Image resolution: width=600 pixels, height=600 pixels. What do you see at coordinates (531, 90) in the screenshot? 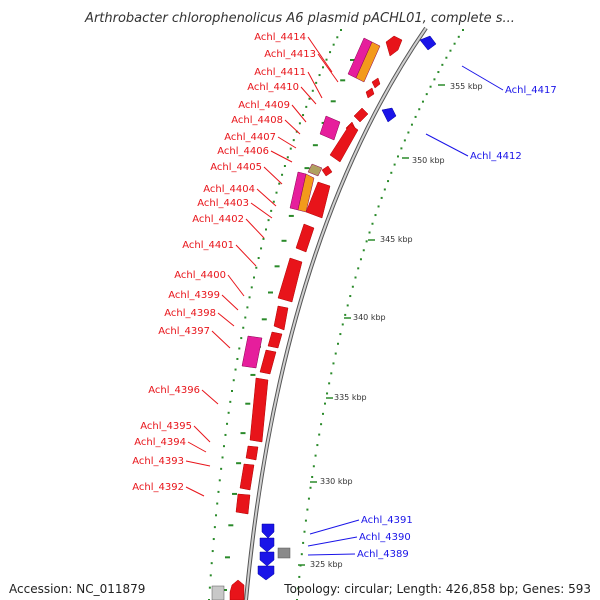
I see `gene-label-achl-4417: Achl_4417` at bounding box center [531, 90].